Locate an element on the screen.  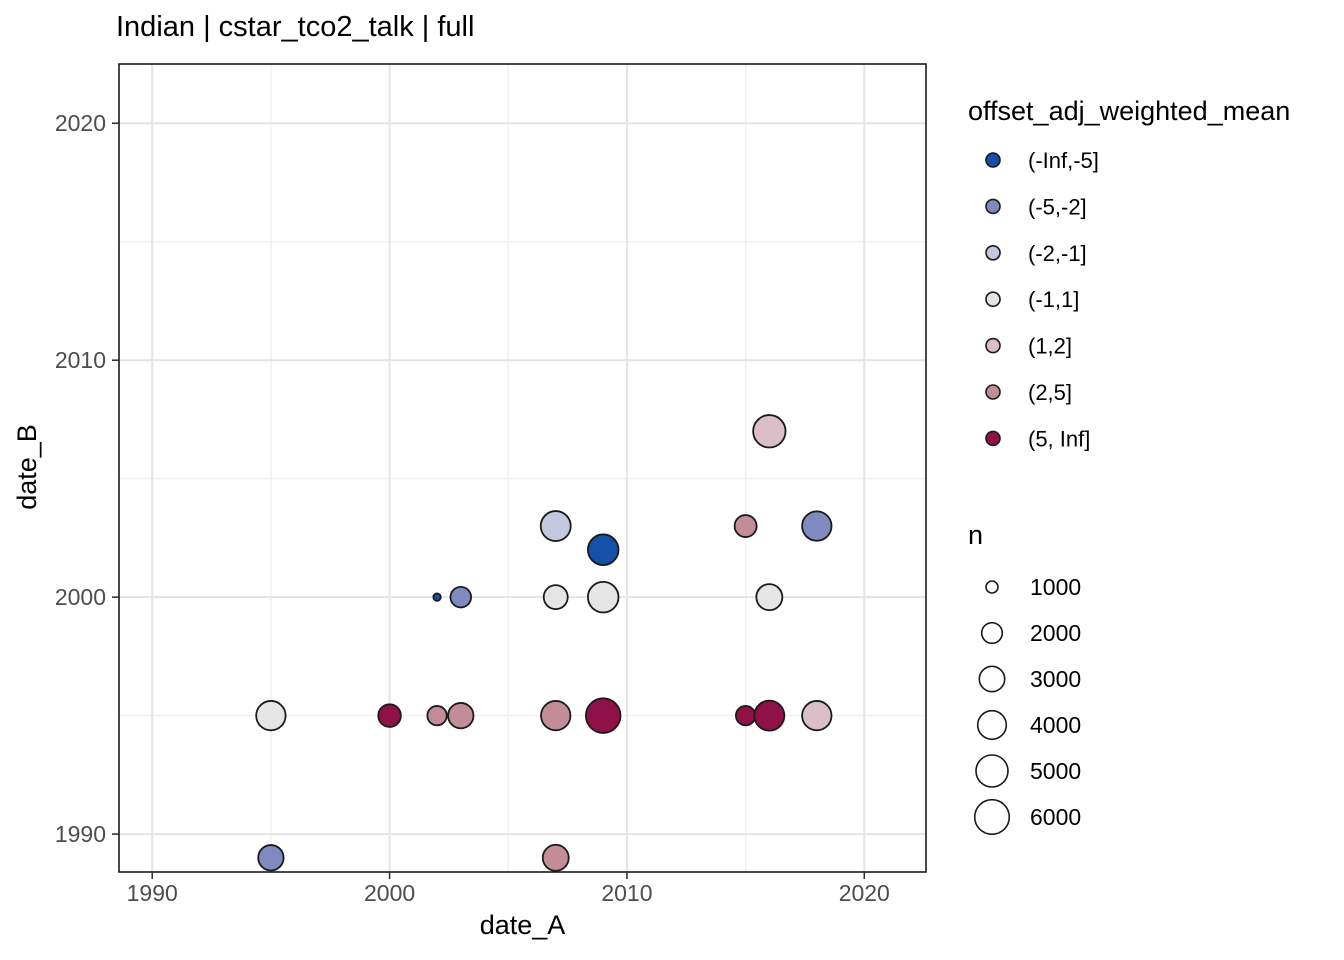
color-legend-label: (-5,-2] is located at coordinates (1057, 206).